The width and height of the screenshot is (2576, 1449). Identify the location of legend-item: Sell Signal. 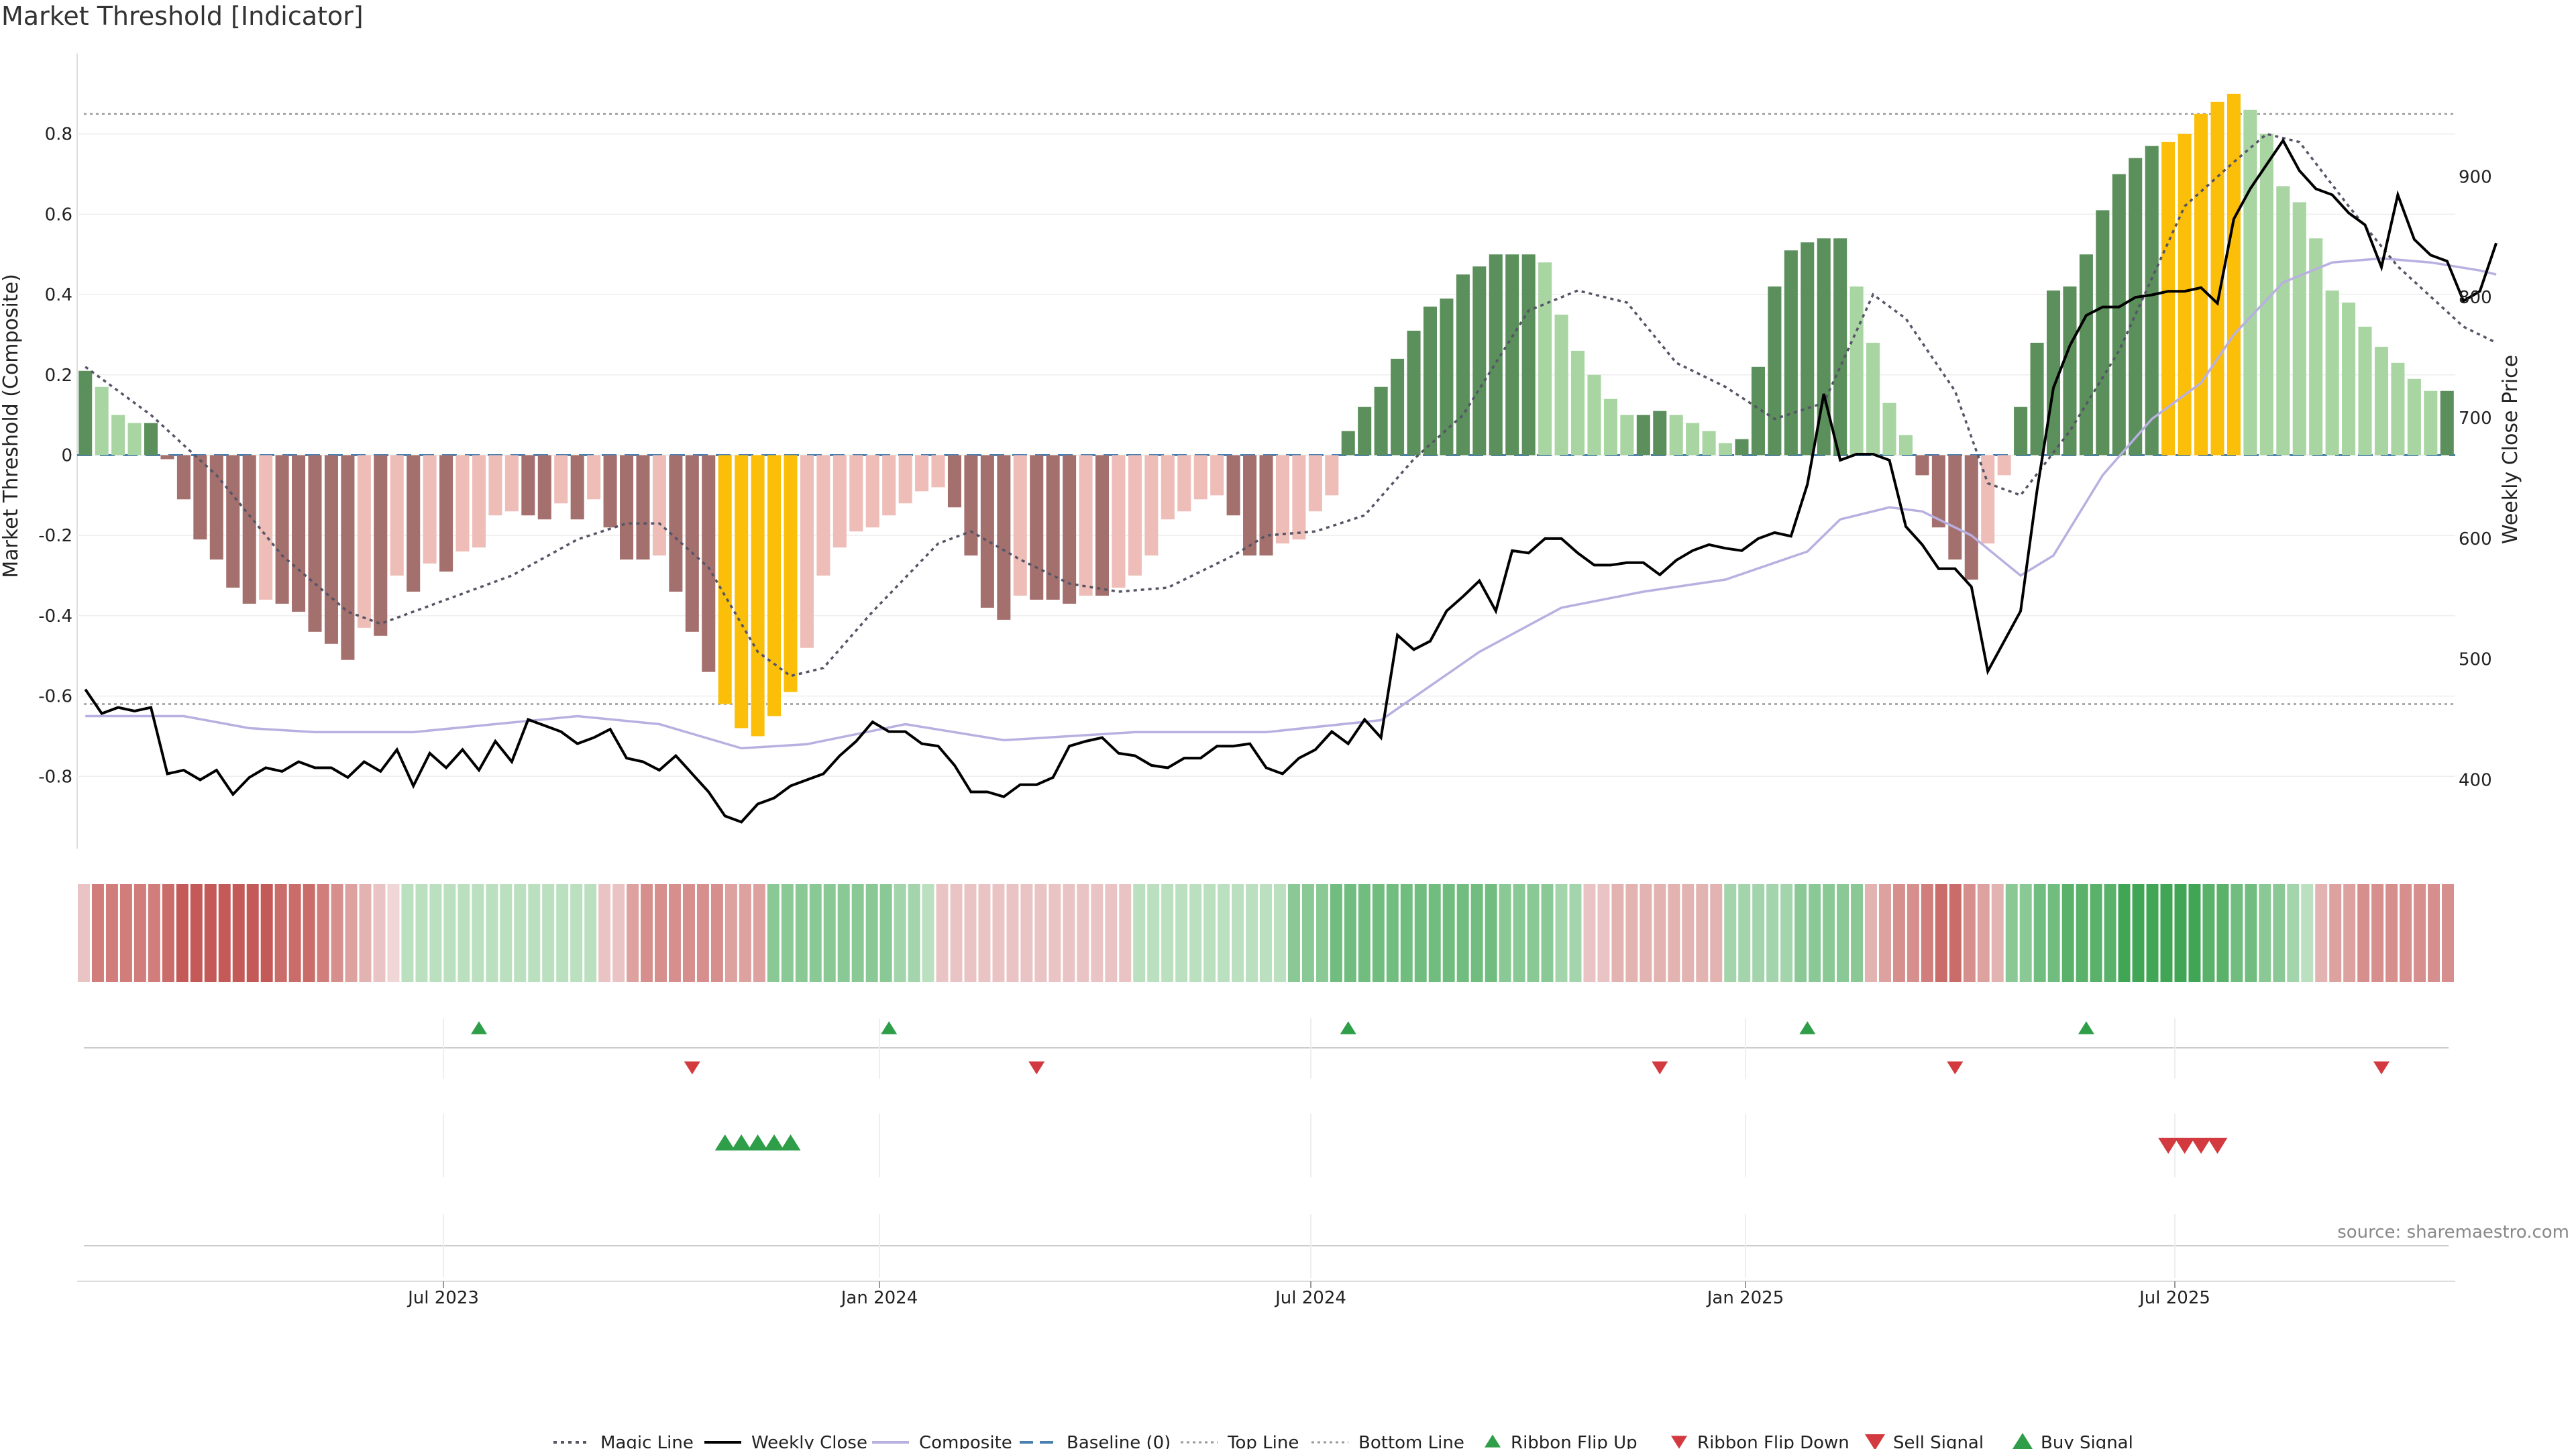
(1924, 1441).